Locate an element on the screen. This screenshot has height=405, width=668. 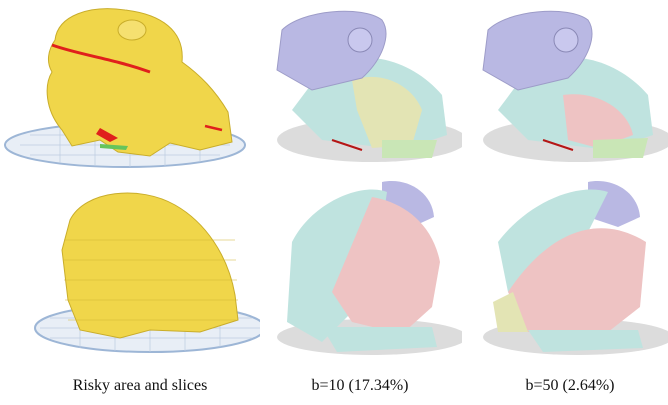
panel-b10-back is located at coordinates (369, 268).